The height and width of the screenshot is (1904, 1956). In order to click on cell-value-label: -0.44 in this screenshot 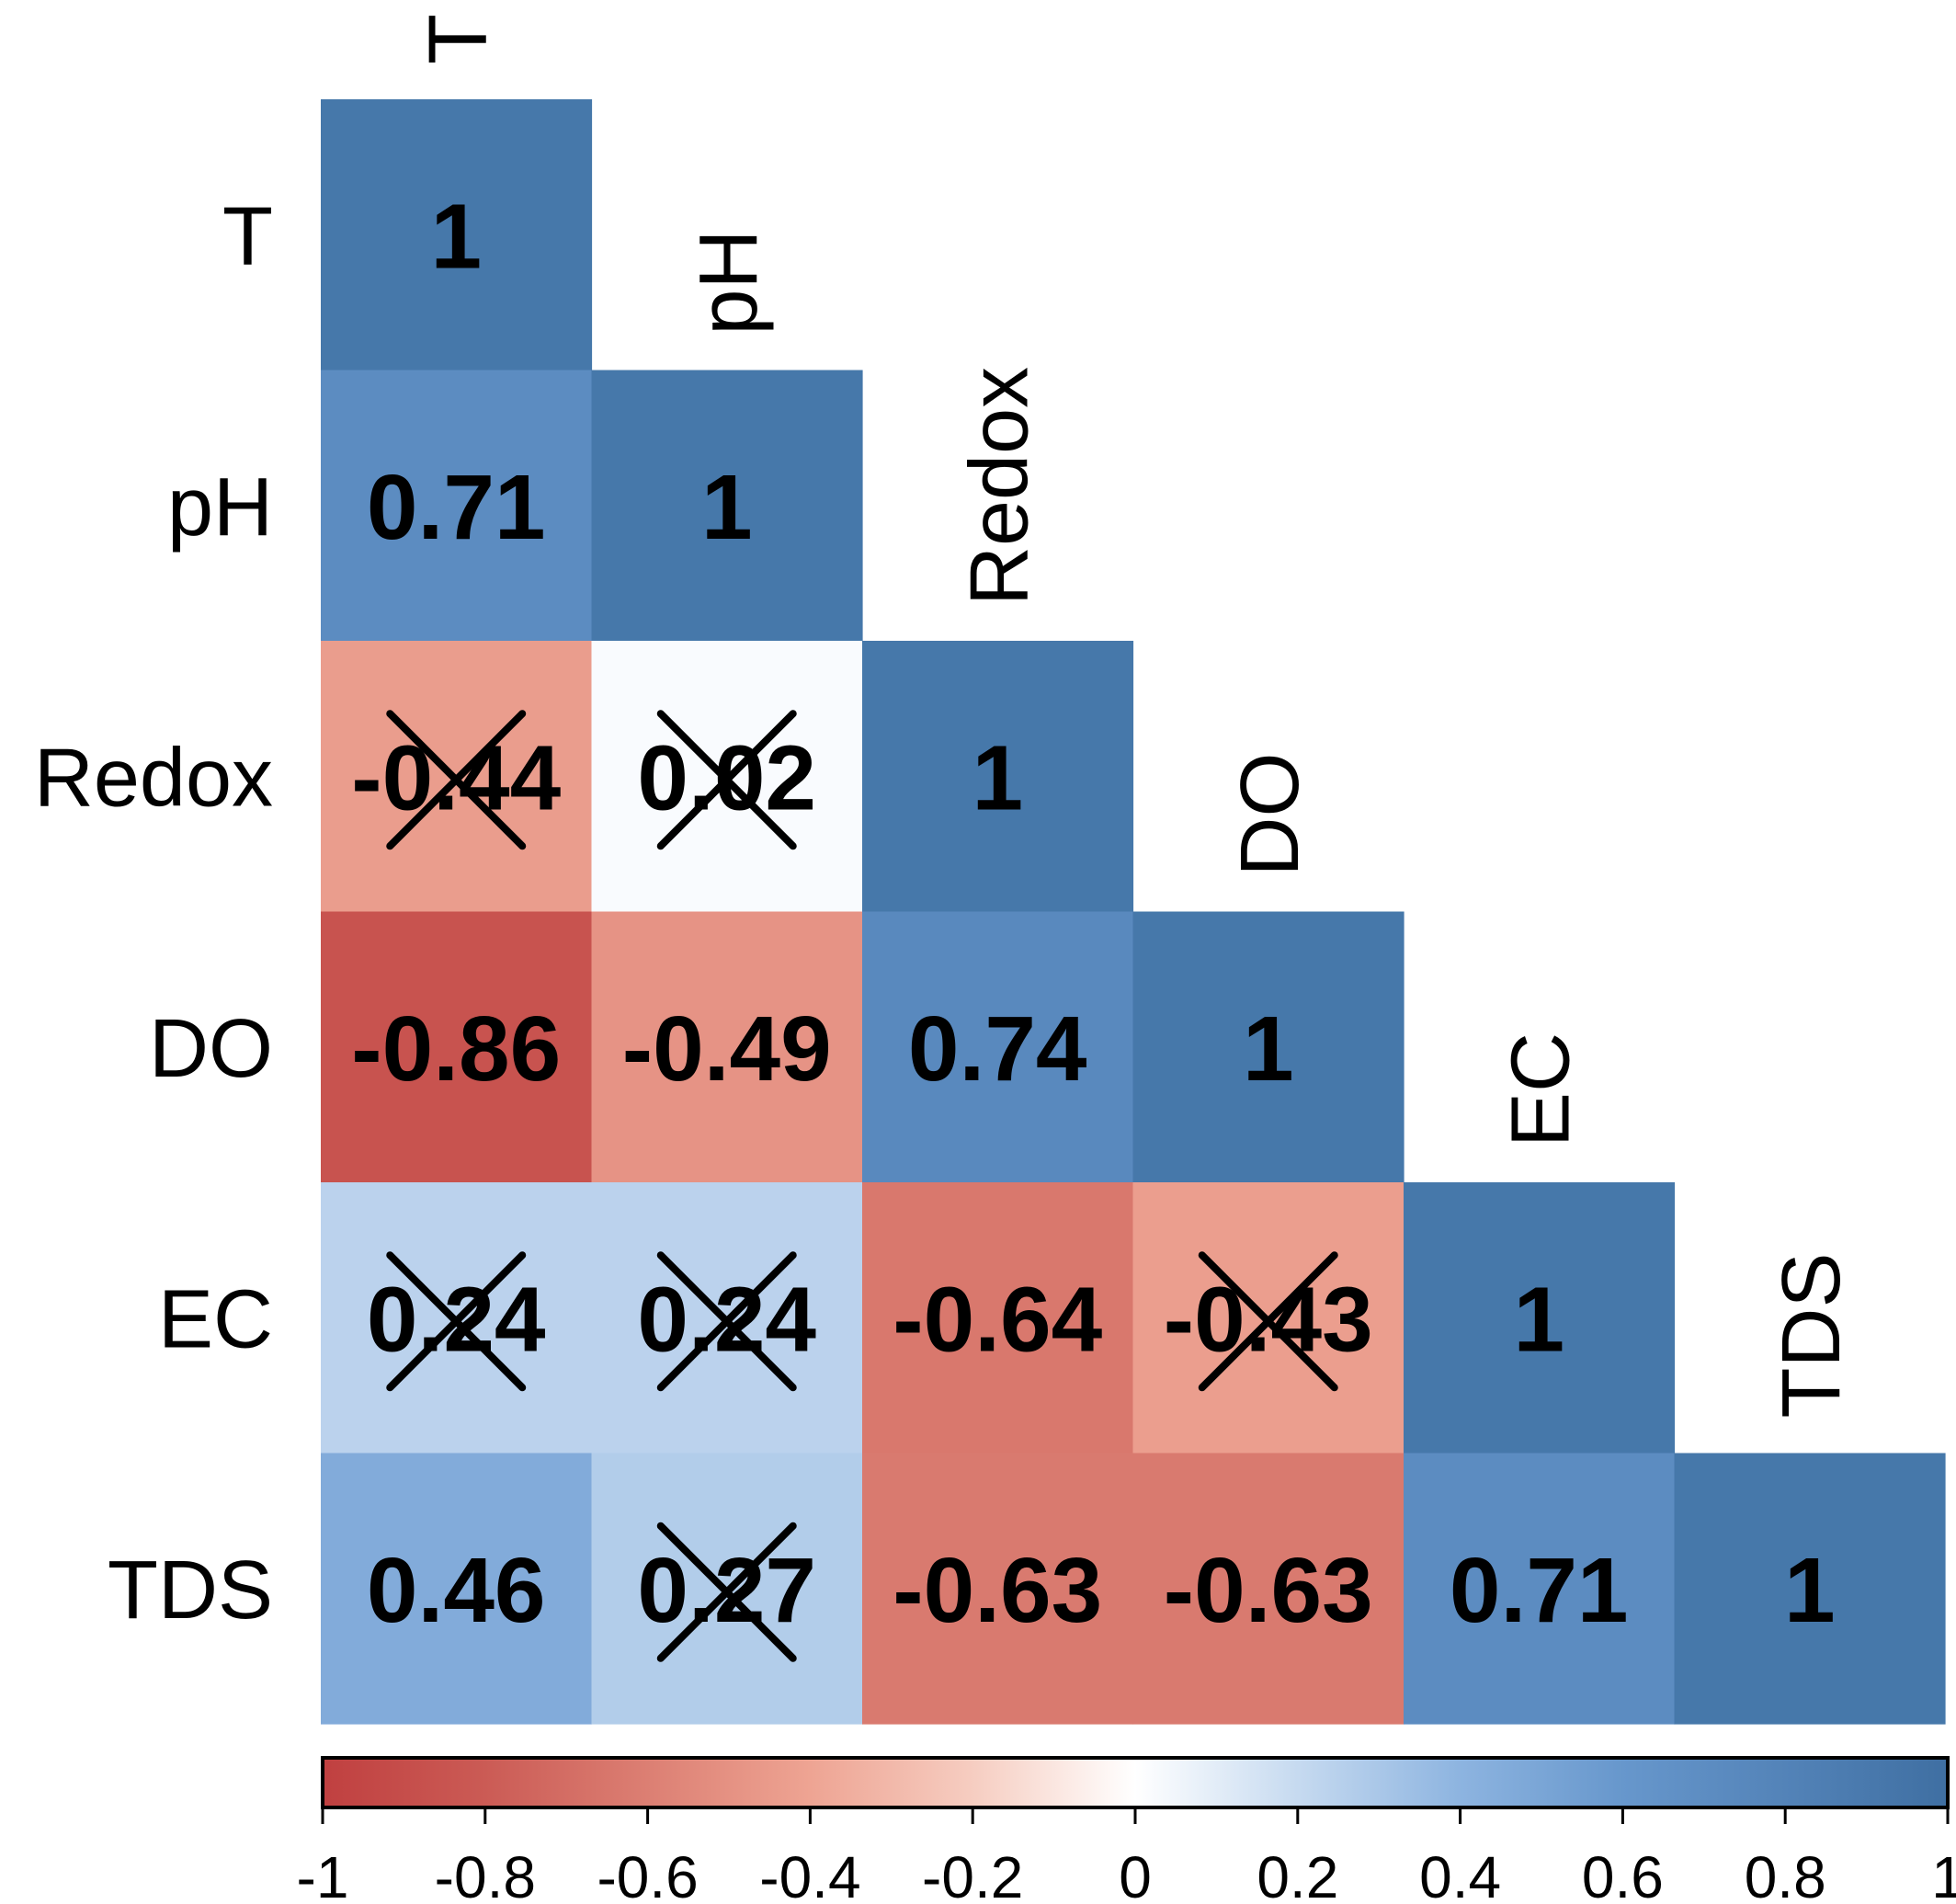, I will do `click(456, 777)`.